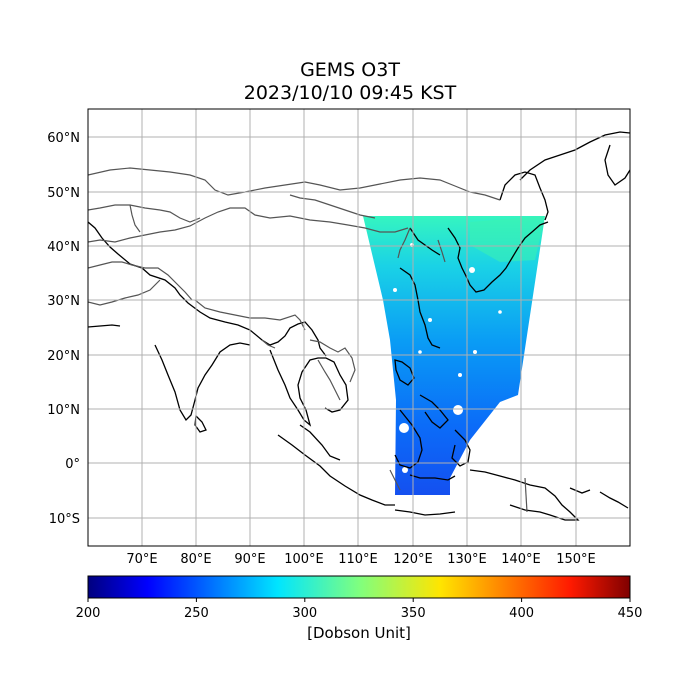  I want to click on lon-tick-label: 120°E, so click(413, 559).